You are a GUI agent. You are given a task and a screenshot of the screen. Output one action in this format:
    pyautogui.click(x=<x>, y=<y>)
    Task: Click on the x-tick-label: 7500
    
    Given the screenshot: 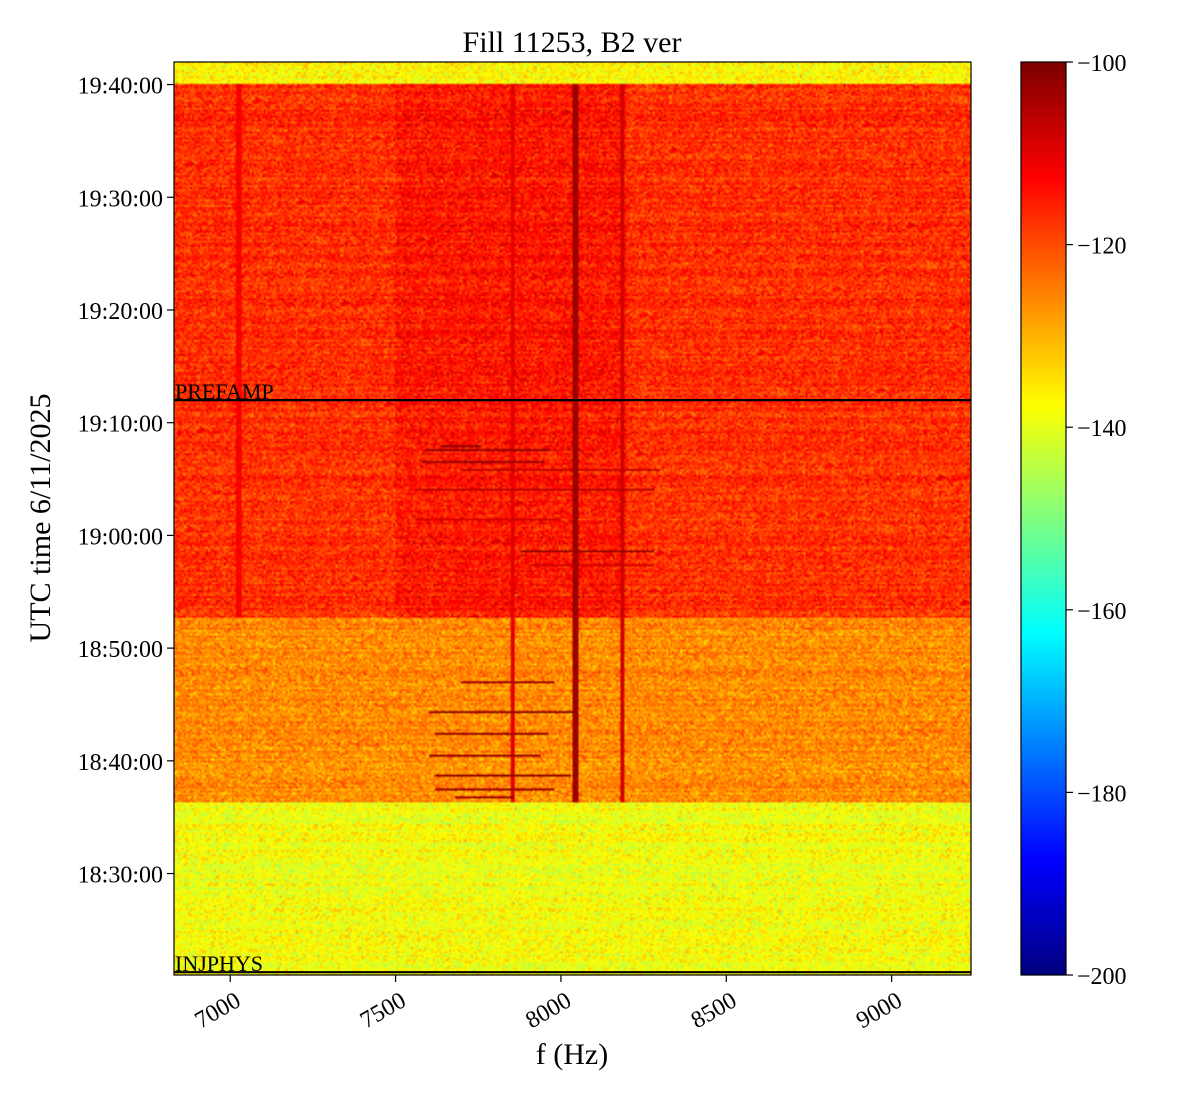 What is the action you would take?
    pyautogui.click(x=383, y=1011)
    